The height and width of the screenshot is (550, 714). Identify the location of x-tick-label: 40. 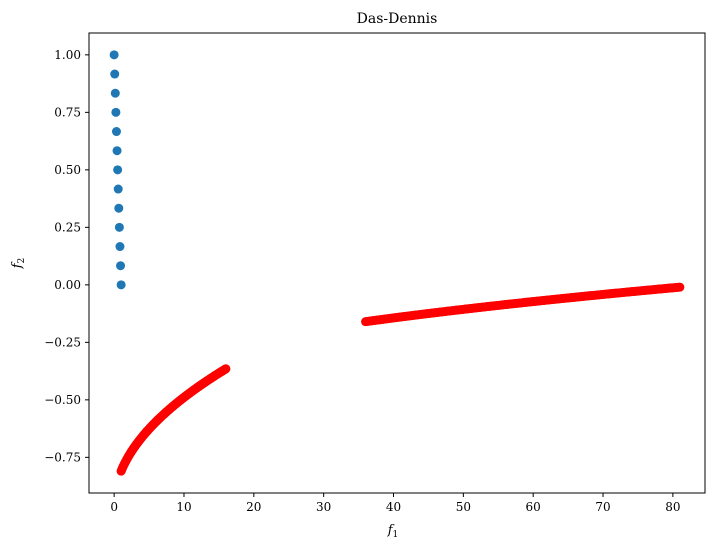
(393, 507).